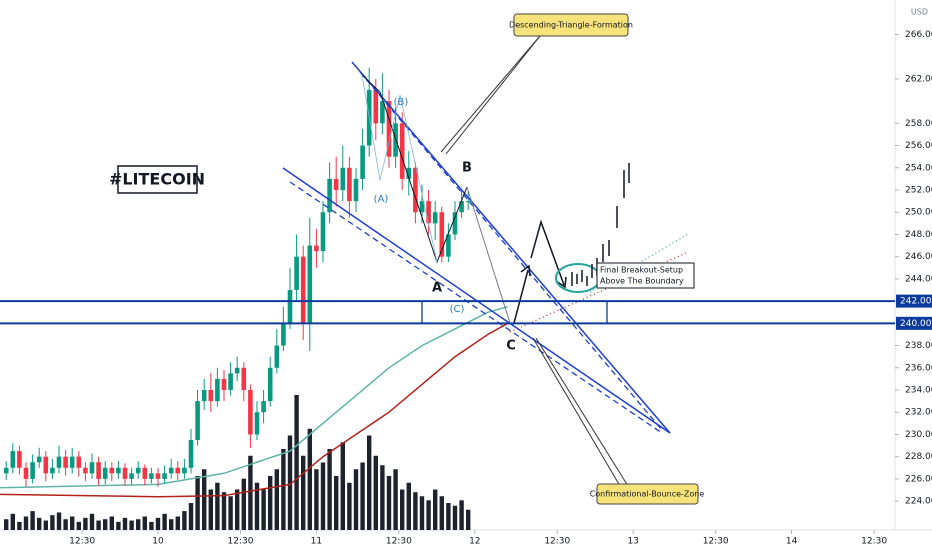  What do you see at coordinates (571, 25) in the screenshot?
I see `callout-text: Descending-Triangle-Formation` at bounding box center [571, 25].